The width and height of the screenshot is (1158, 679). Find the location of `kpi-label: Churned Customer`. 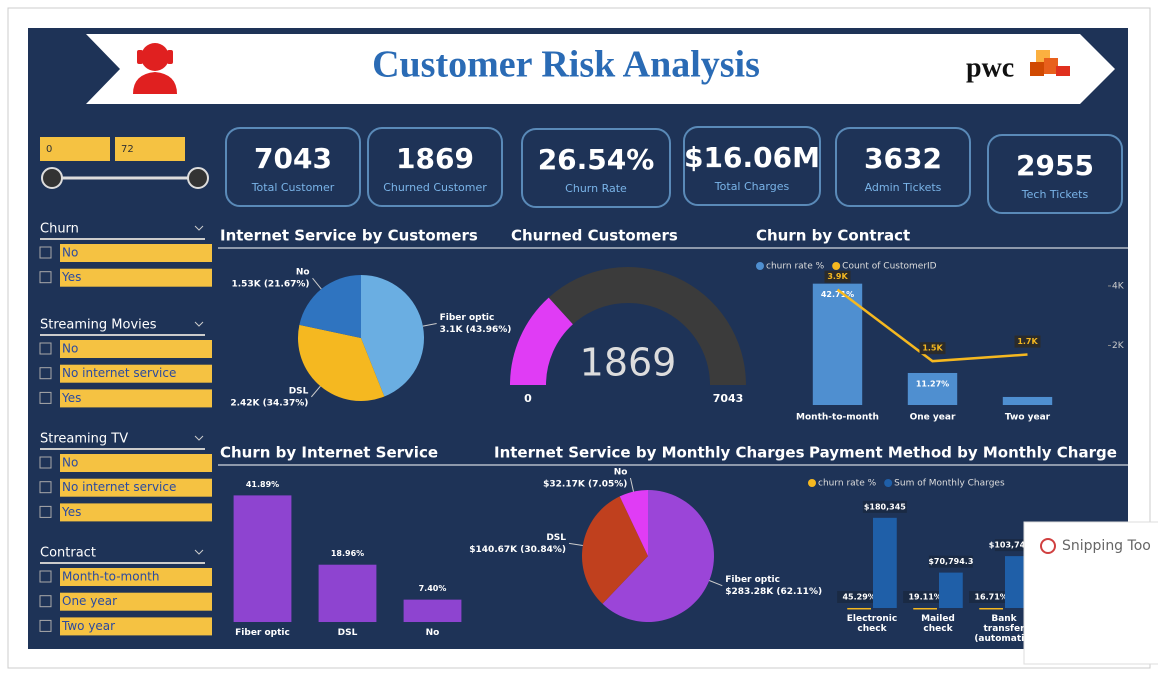

kpi-label: Churned Customer is located at coordinates (435, 187).